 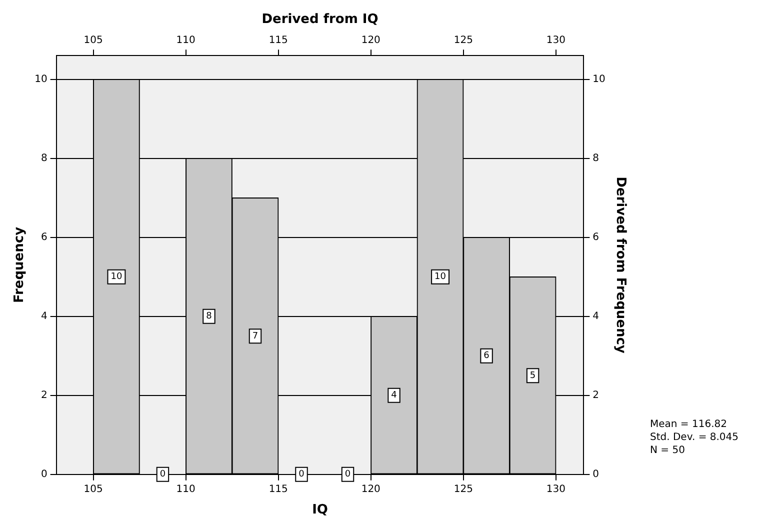 I want to click on text: Std. Dev. = 8.045, so click(x=694, y=437).